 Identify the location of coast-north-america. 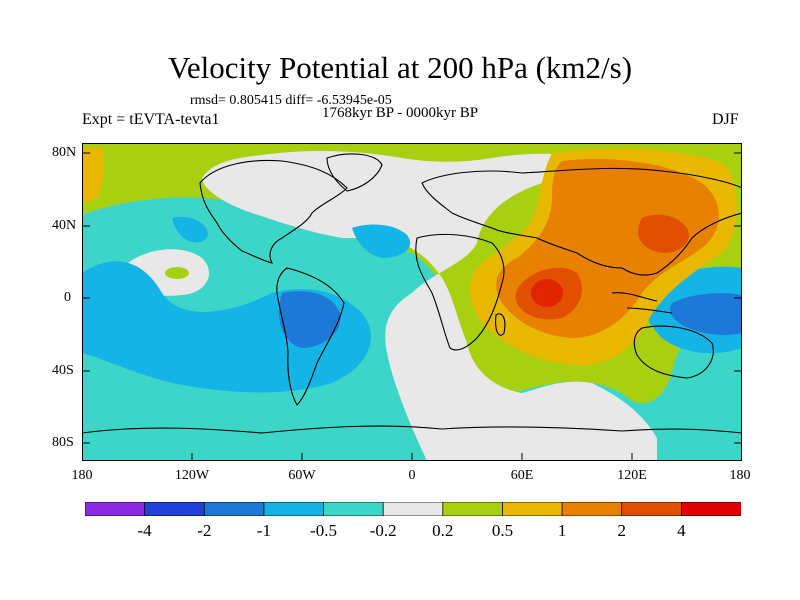
(273, 211).